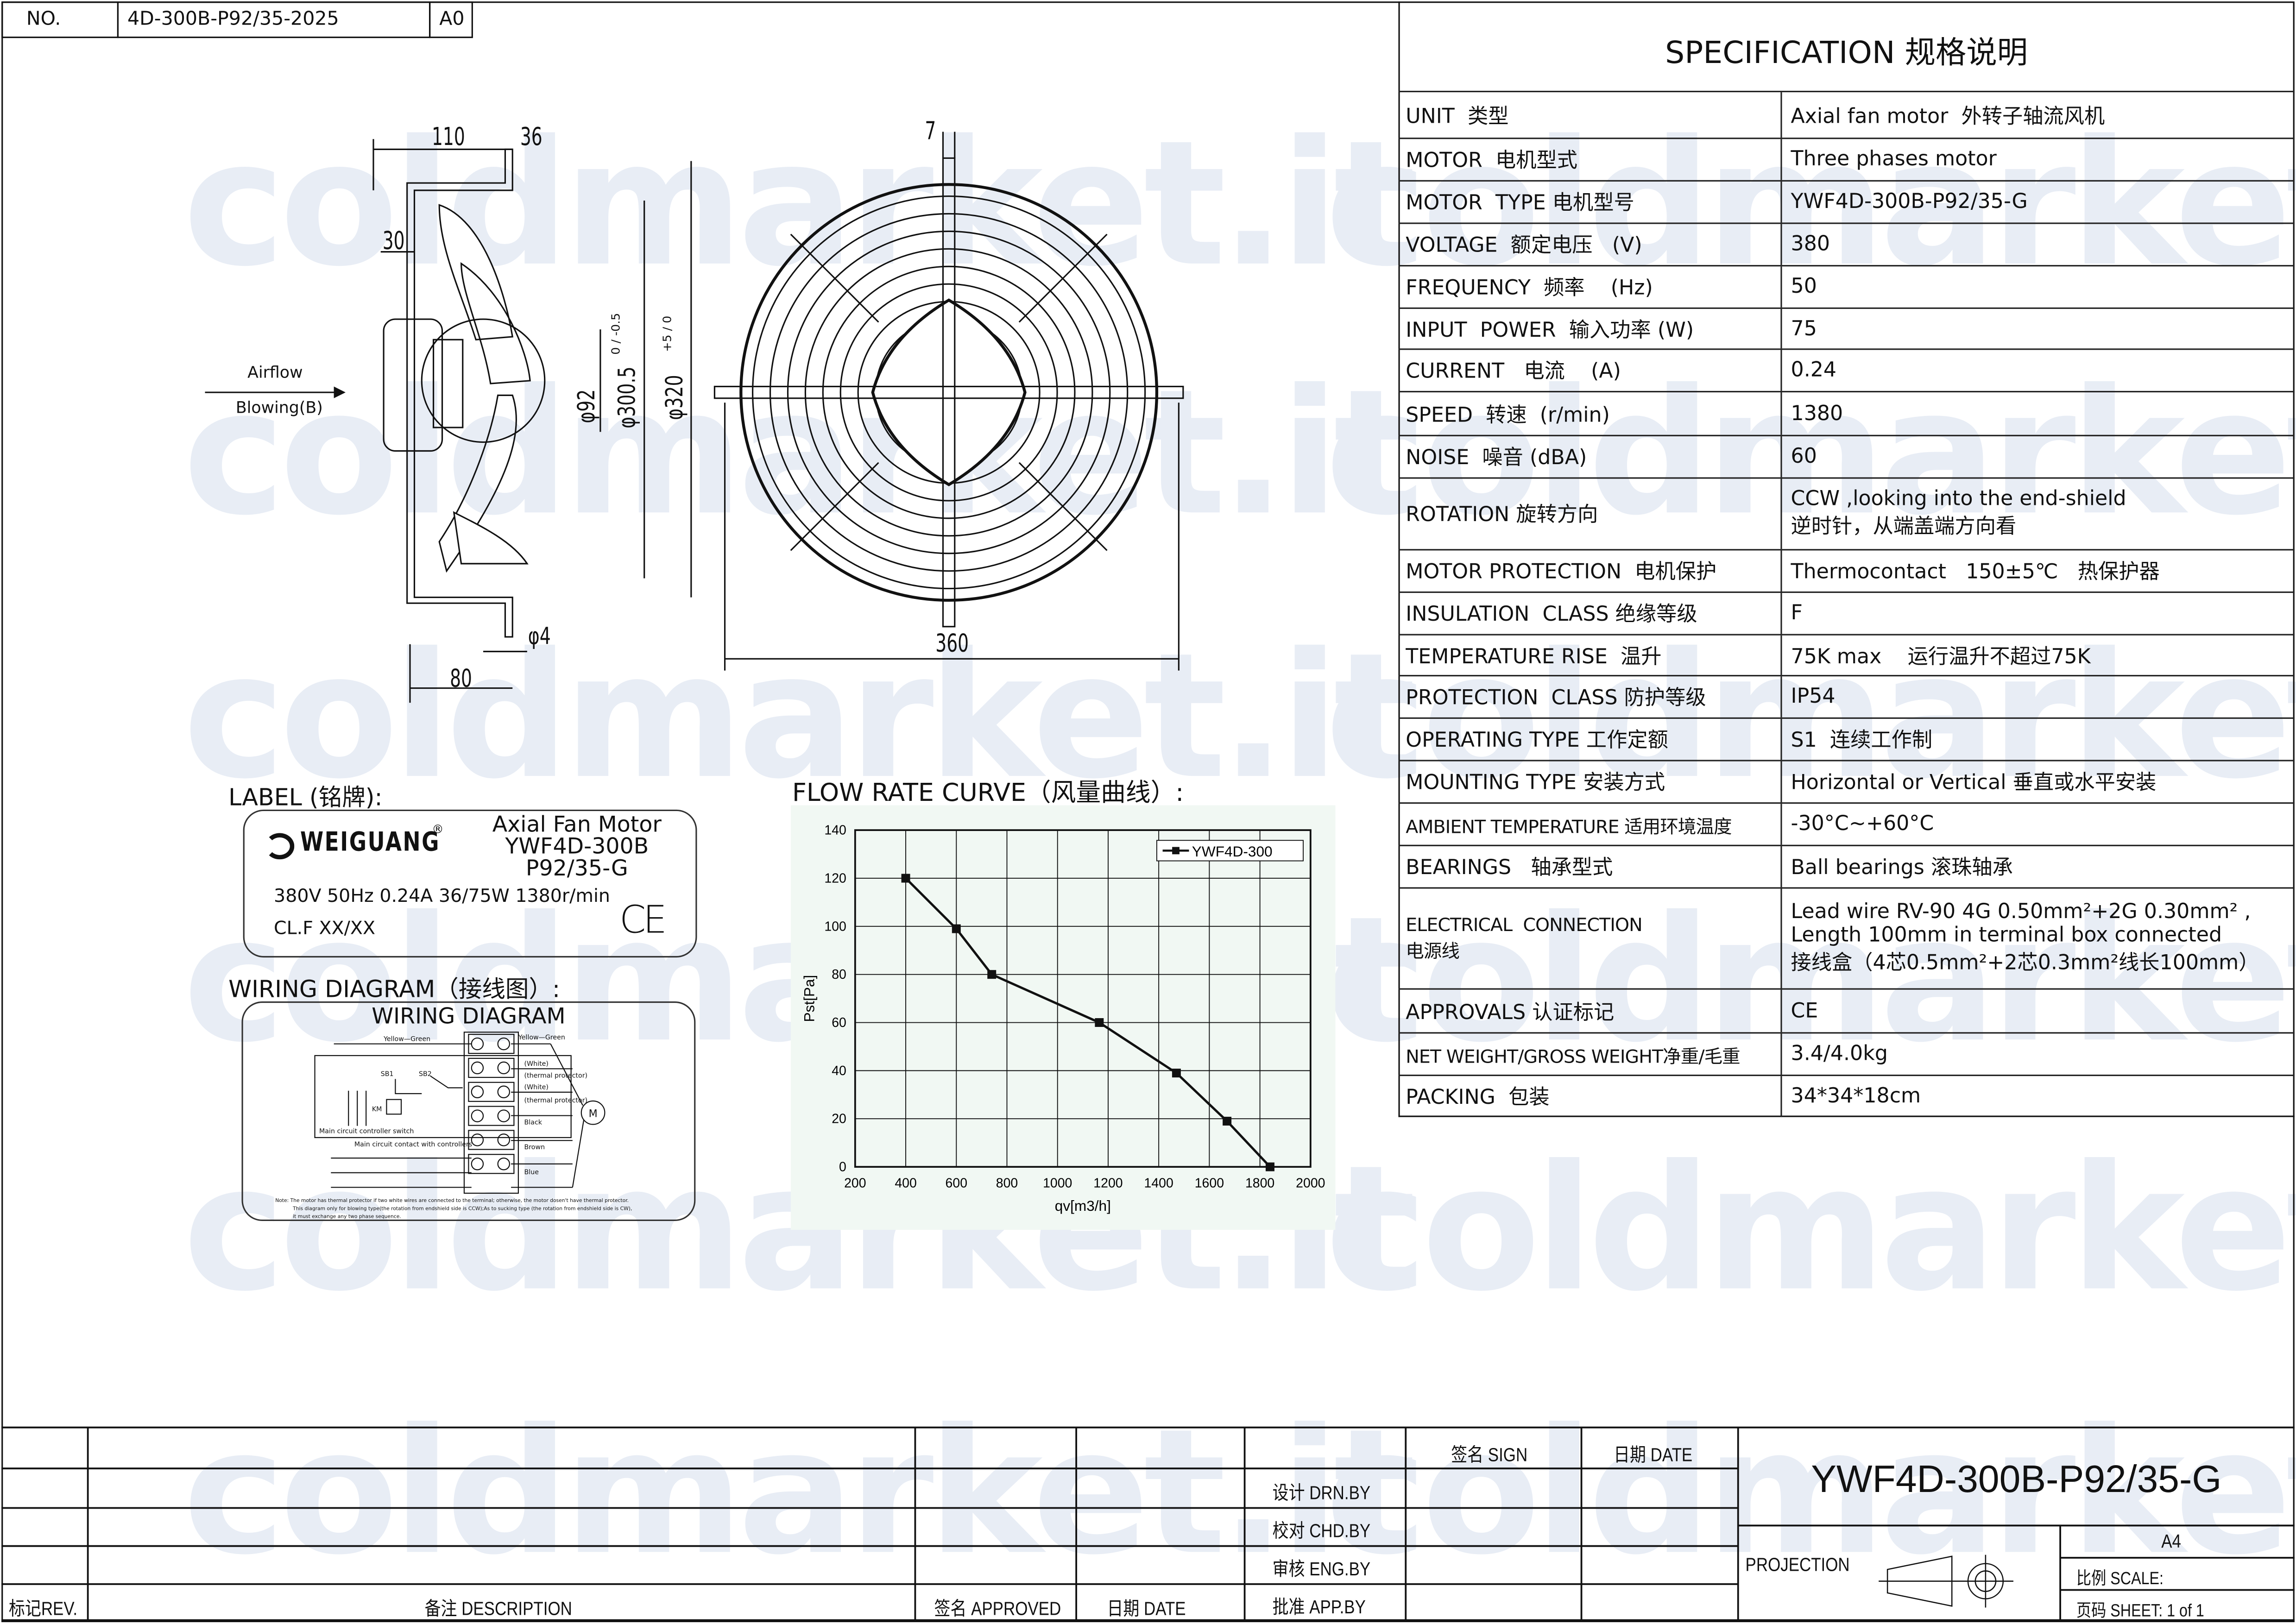 This screenshot has width=2296, height=1624. Describe the element at coordinates (809, 998) in the screenshot. I see `y-axis-label: Pst[Pa]` at that location.